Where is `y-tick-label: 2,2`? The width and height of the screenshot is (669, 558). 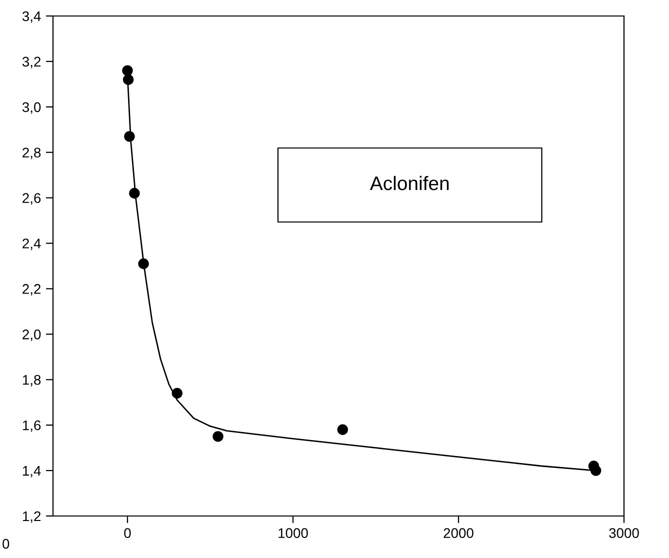
y-tick-label: 2,2 is located at coordinates (31, 290).